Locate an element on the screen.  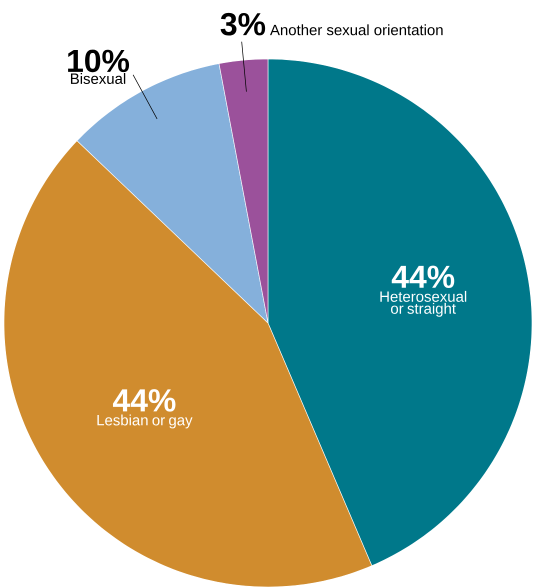
slice-label: Heterosexual or straight is located at coordinates (423, 303).